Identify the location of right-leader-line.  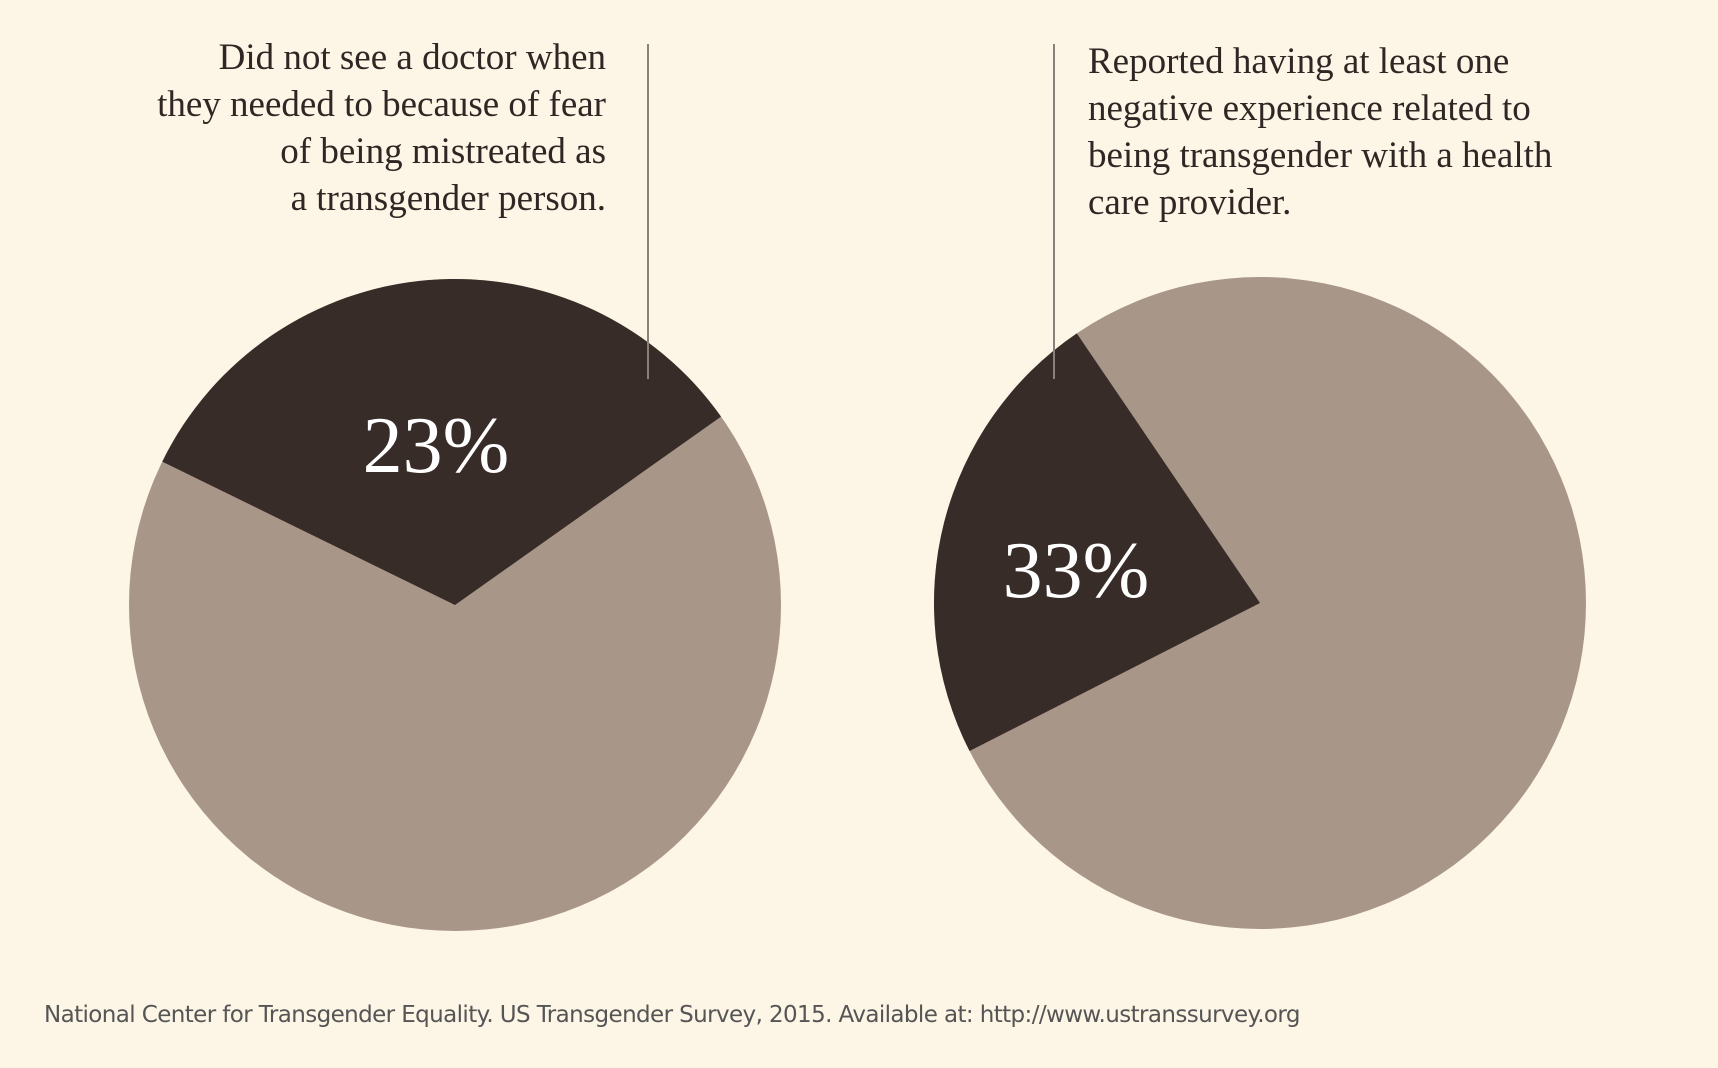
(1054, 211).